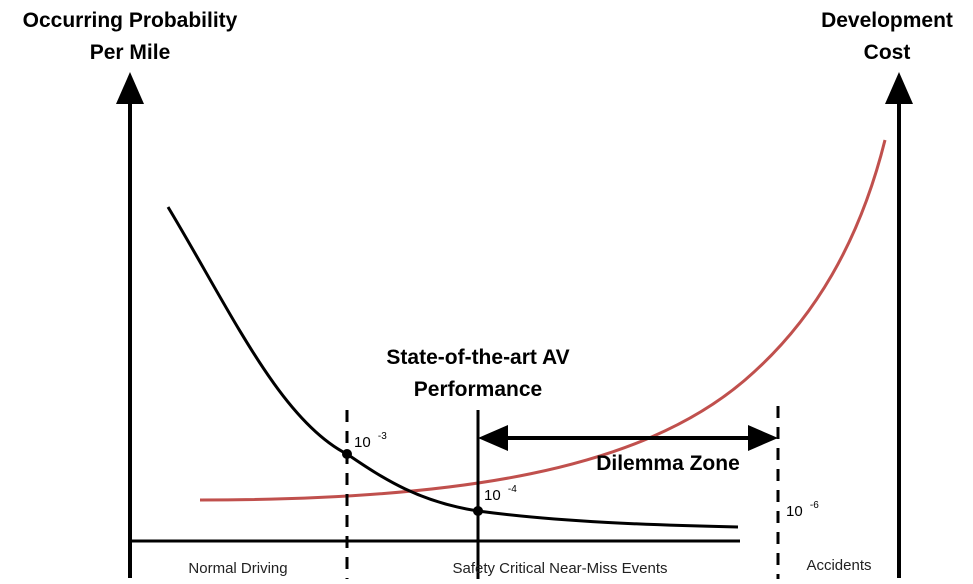  Describe the element at coordinates (814, 505) in the screenshot. I see `threshold-label-1e-6-exp: -6` at that location.